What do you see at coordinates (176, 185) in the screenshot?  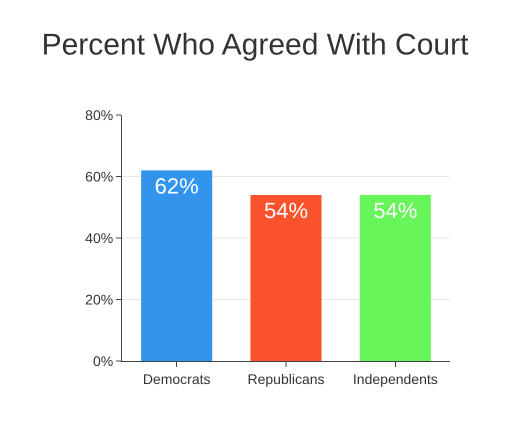 I see `data-label: 62%` at bounding box center [176, 185].